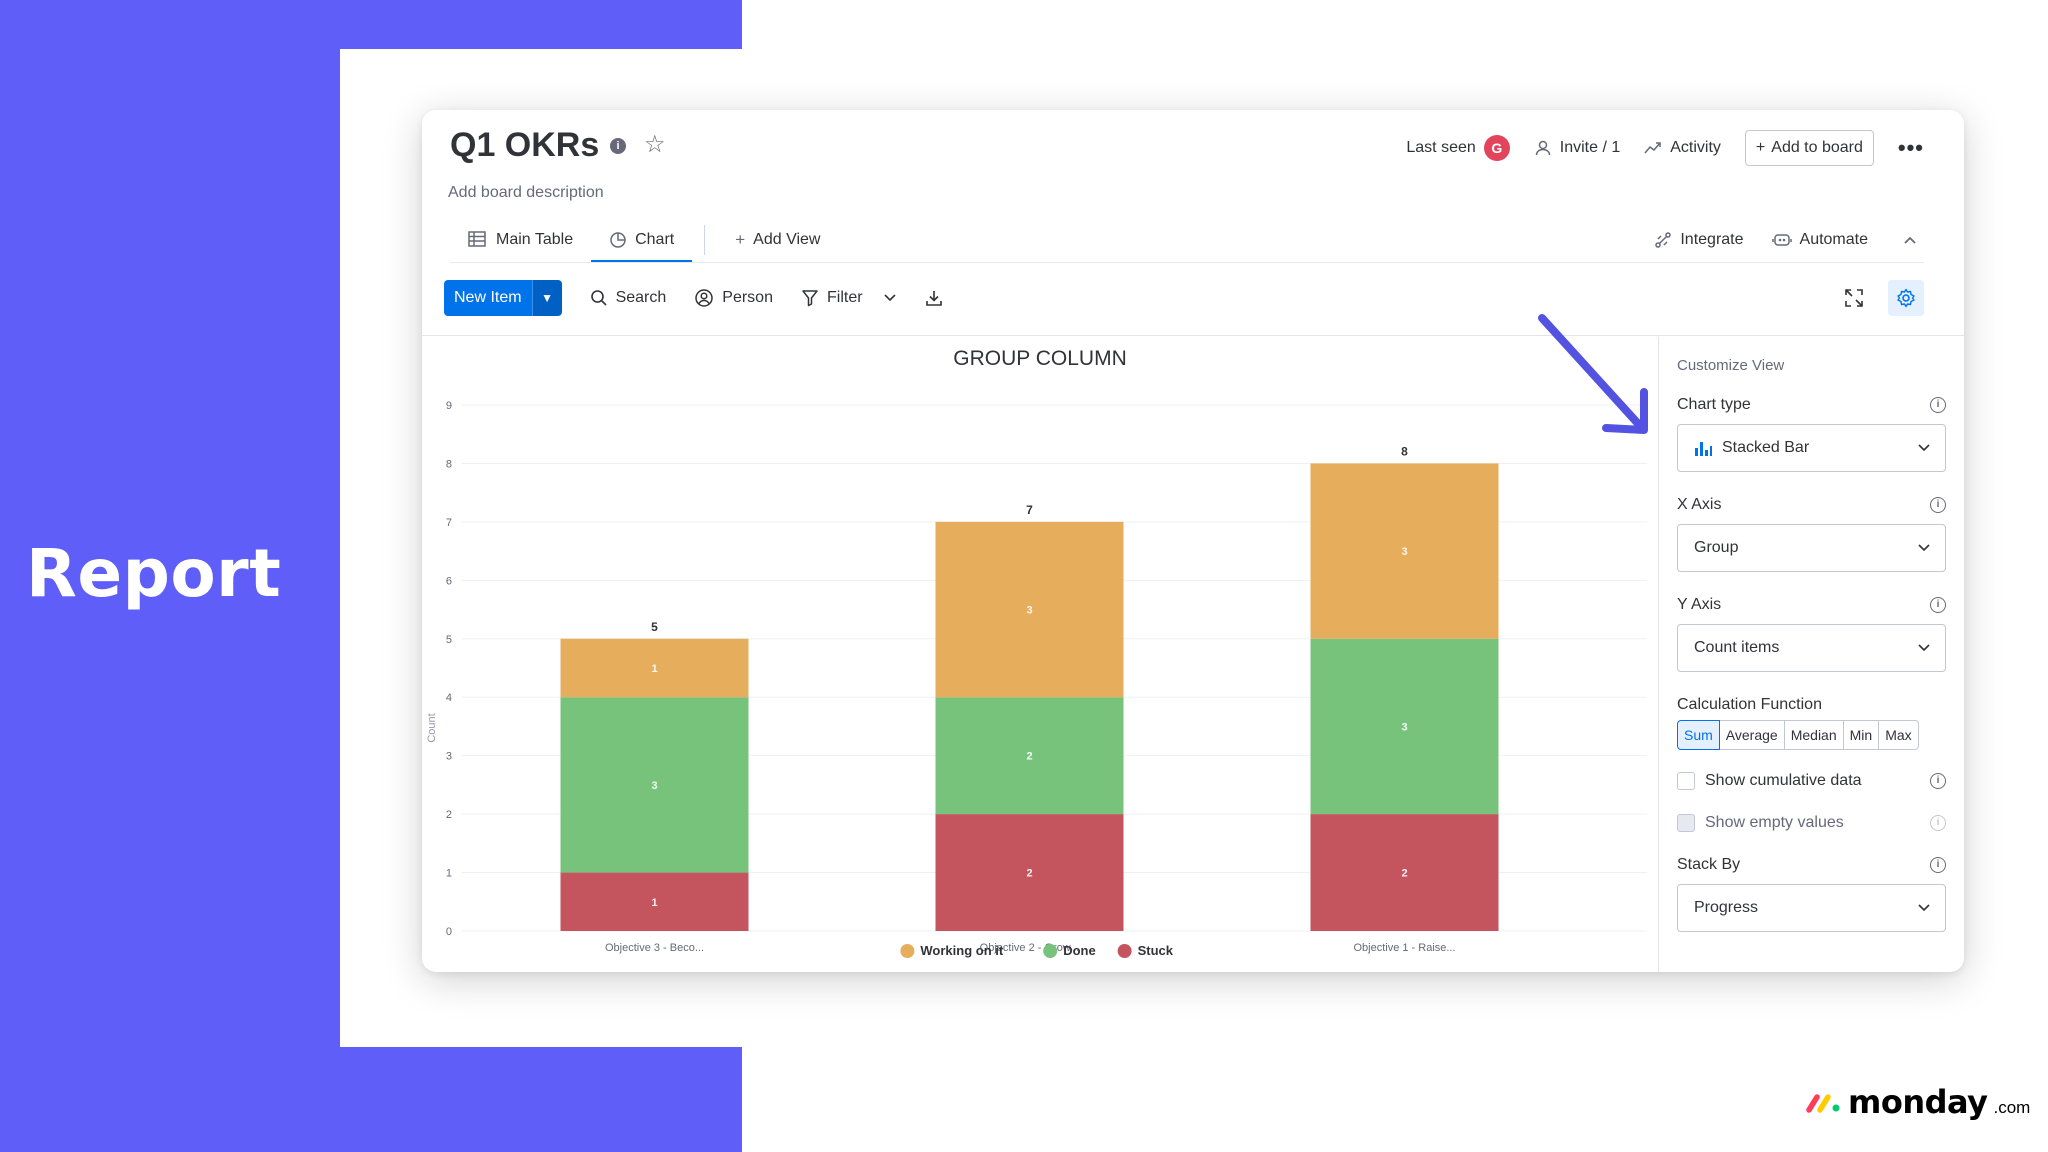  I want to click on tab-add-view-label: Add View, so click(787, 239).